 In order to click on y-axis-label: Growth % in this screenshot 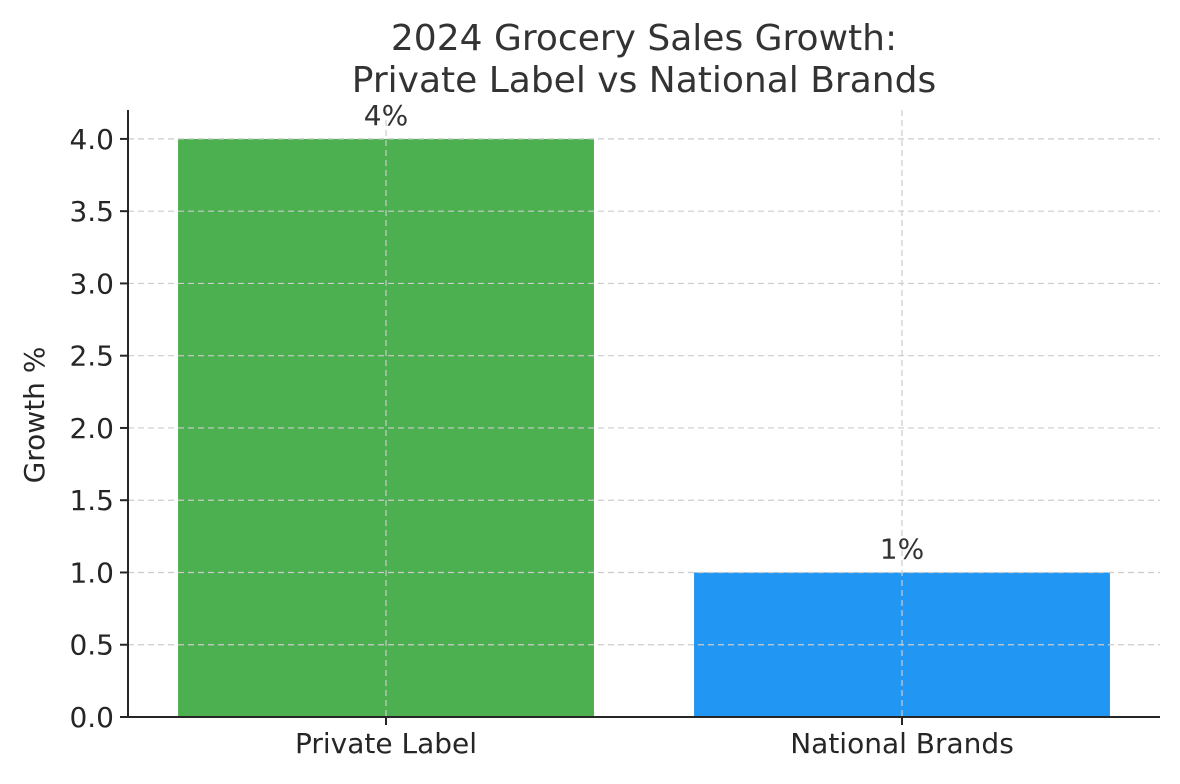, I will do `click(34, 415)`.